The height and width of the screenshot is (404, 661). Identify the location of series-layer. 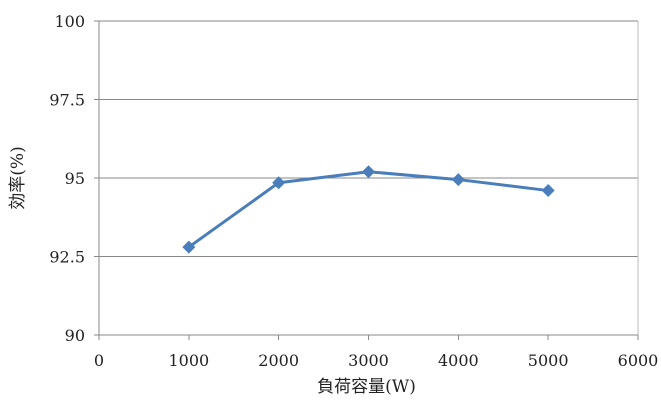
(368, 209).